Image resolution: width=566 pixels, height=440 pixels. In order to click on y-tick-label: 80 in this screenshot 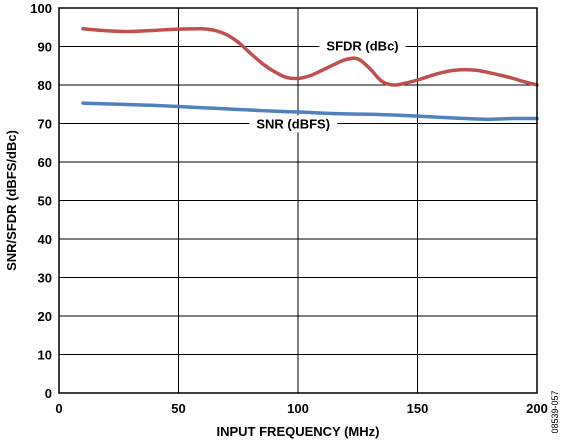, I will do `click(45, 85)`.